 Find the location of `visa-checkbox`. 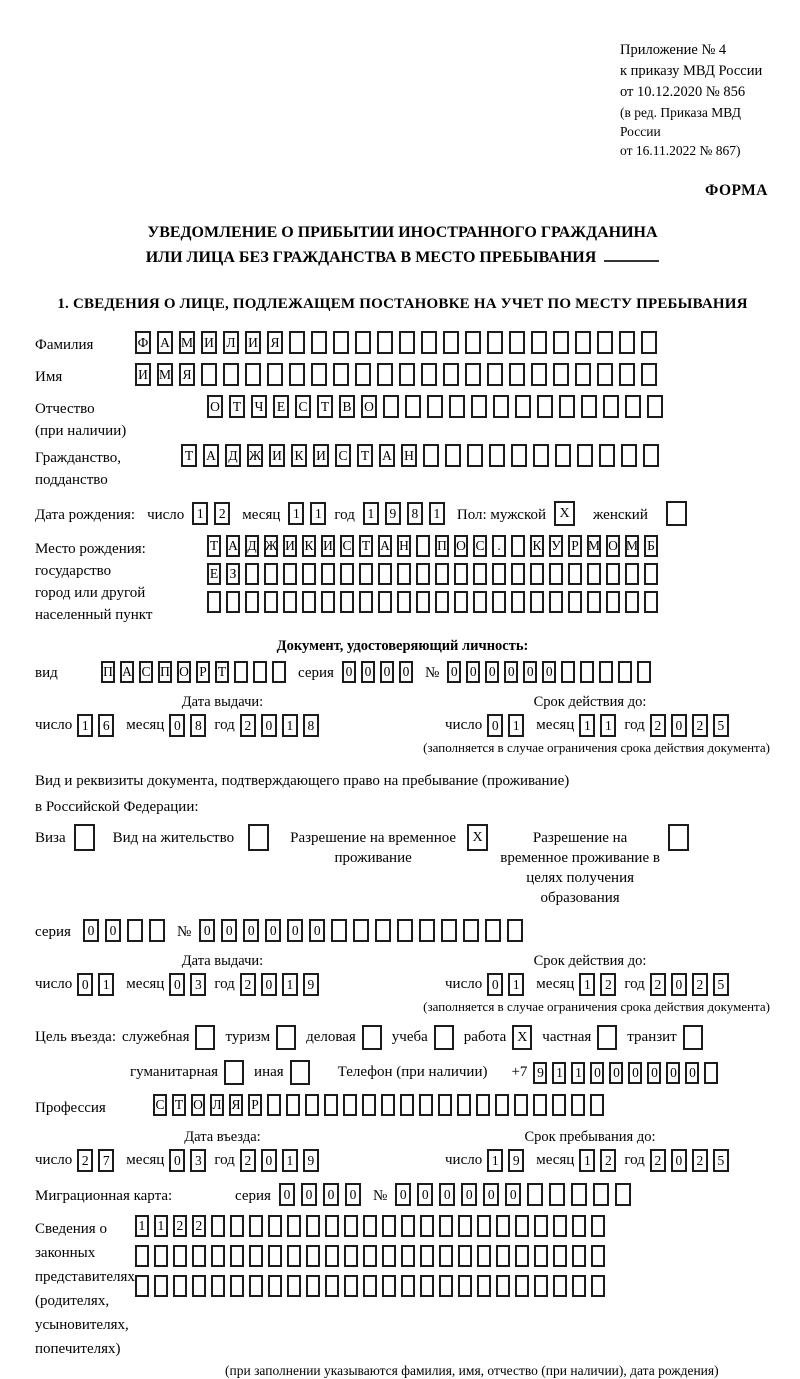

visa-checkbox is located at coordinates (84, 837).